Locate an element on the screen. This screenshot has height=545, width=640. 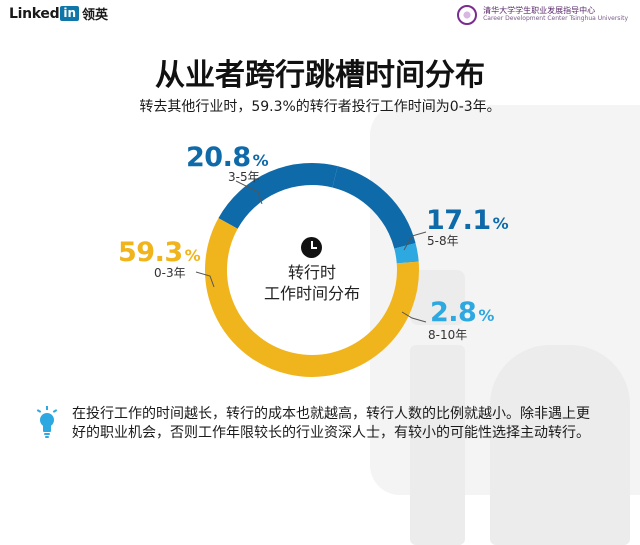
slice-5-8-label: 5-8年 is located at coordinates (443, 241).